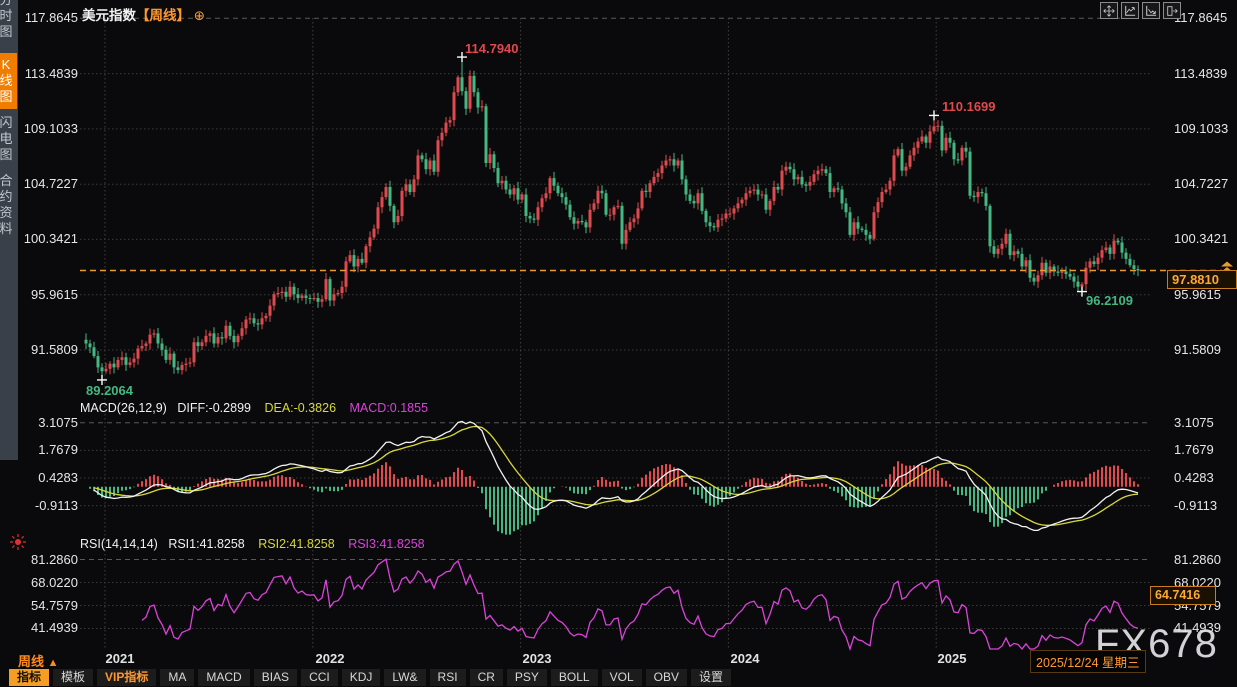  Describe the element at coordinates (214, 408) in the screenshot. I see `macd-diff-value: DIFF:-0.2899` at that location.